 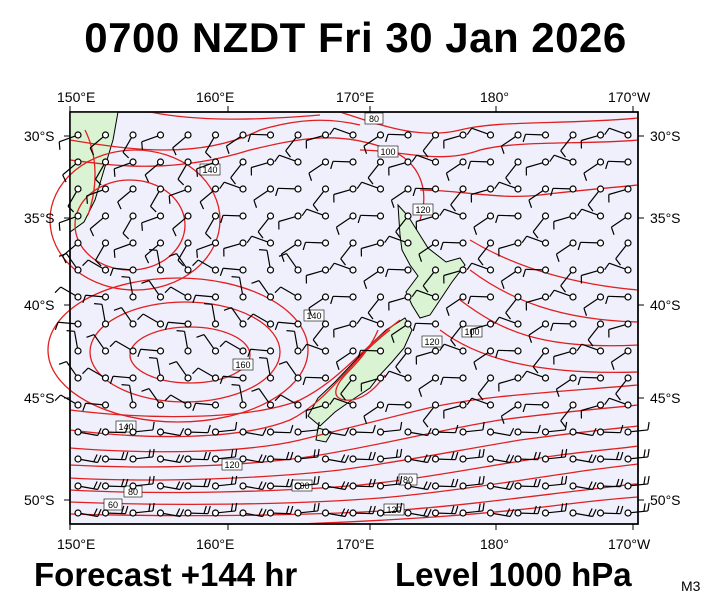 What do you see at coordinates (113, 505) in the screenshot?
I see `contour-label-text: 60` at bounding box center [113, 505].